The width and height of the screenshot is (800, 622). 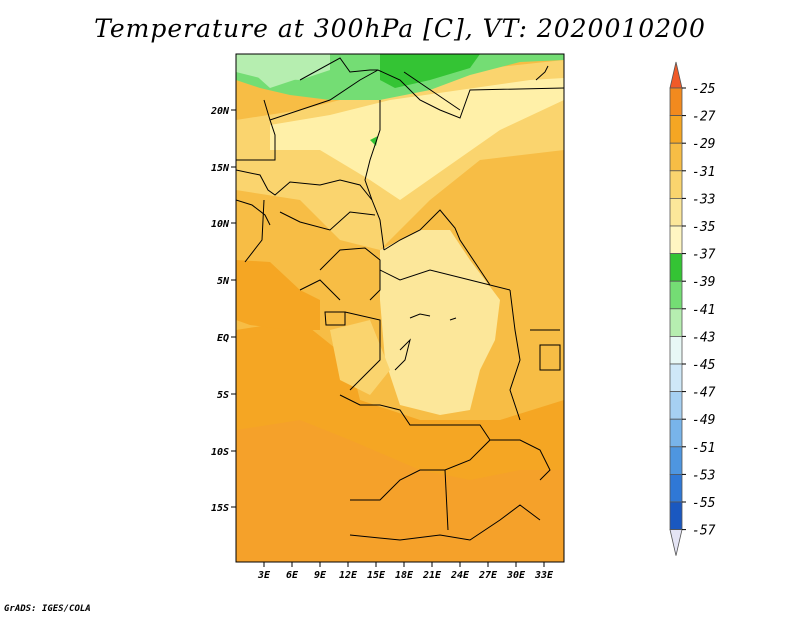 What do you see at coordinates (704, 89) in the screenshot?
I see `colorbar-label: -25` at bounding box center [704, 89].